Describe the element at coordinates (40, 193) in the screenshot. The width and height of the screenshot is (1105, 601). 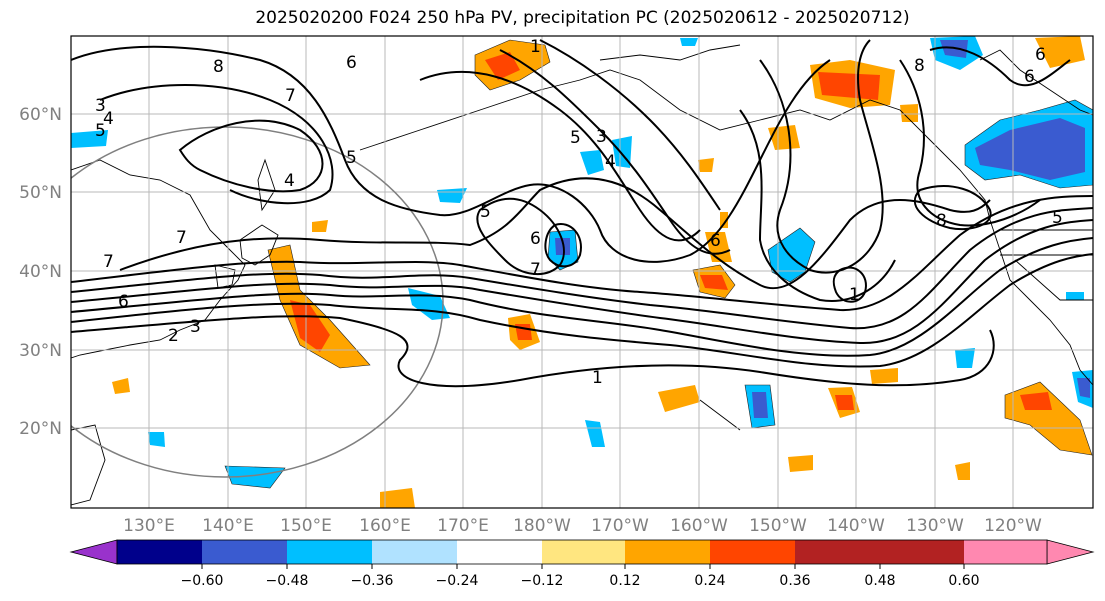
I see `lat-label-50n: 50°N` at that location.